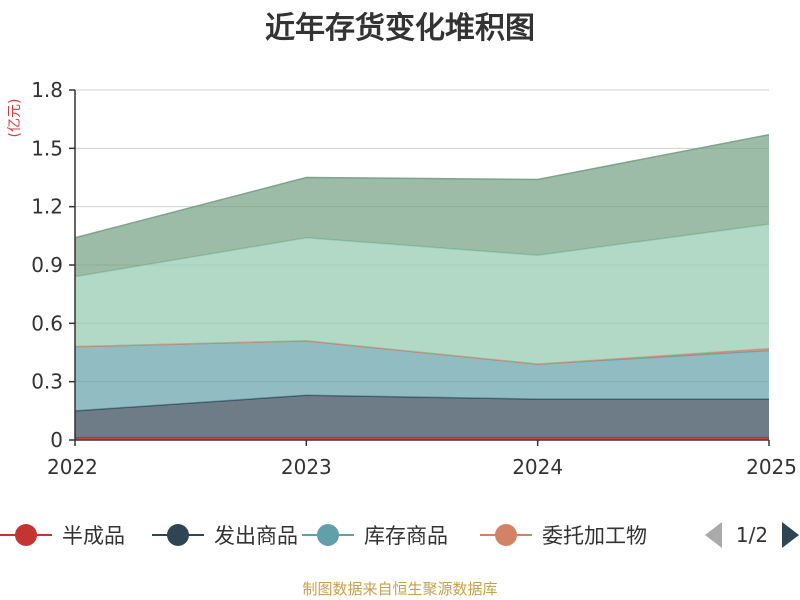 Image resolution: width=800 pixels, height=600 pixels. Describe the element at coordinates (406, 536) in the screenshot. I see `legend-label: 库存商品` at that location.